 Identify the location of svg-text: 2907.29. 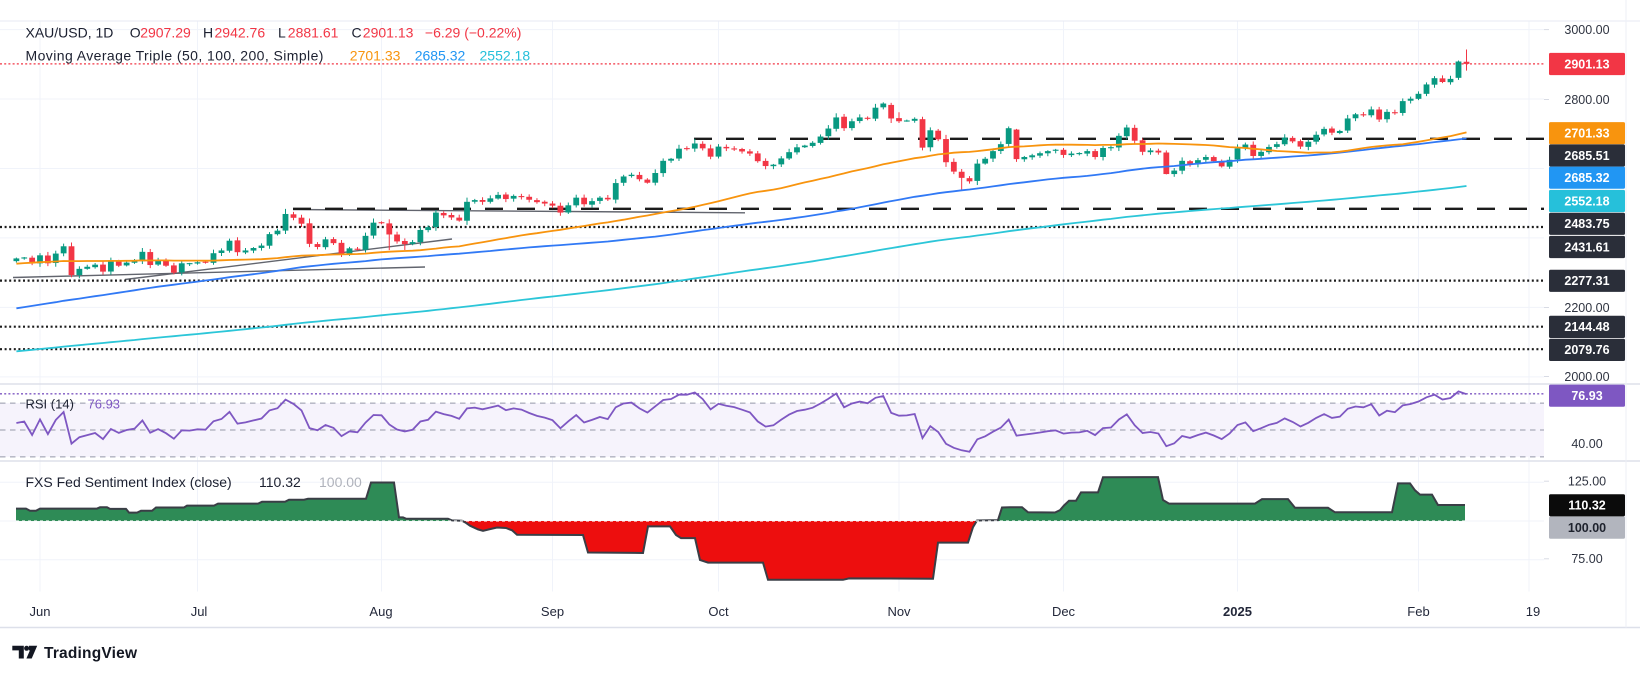
(165, 33).